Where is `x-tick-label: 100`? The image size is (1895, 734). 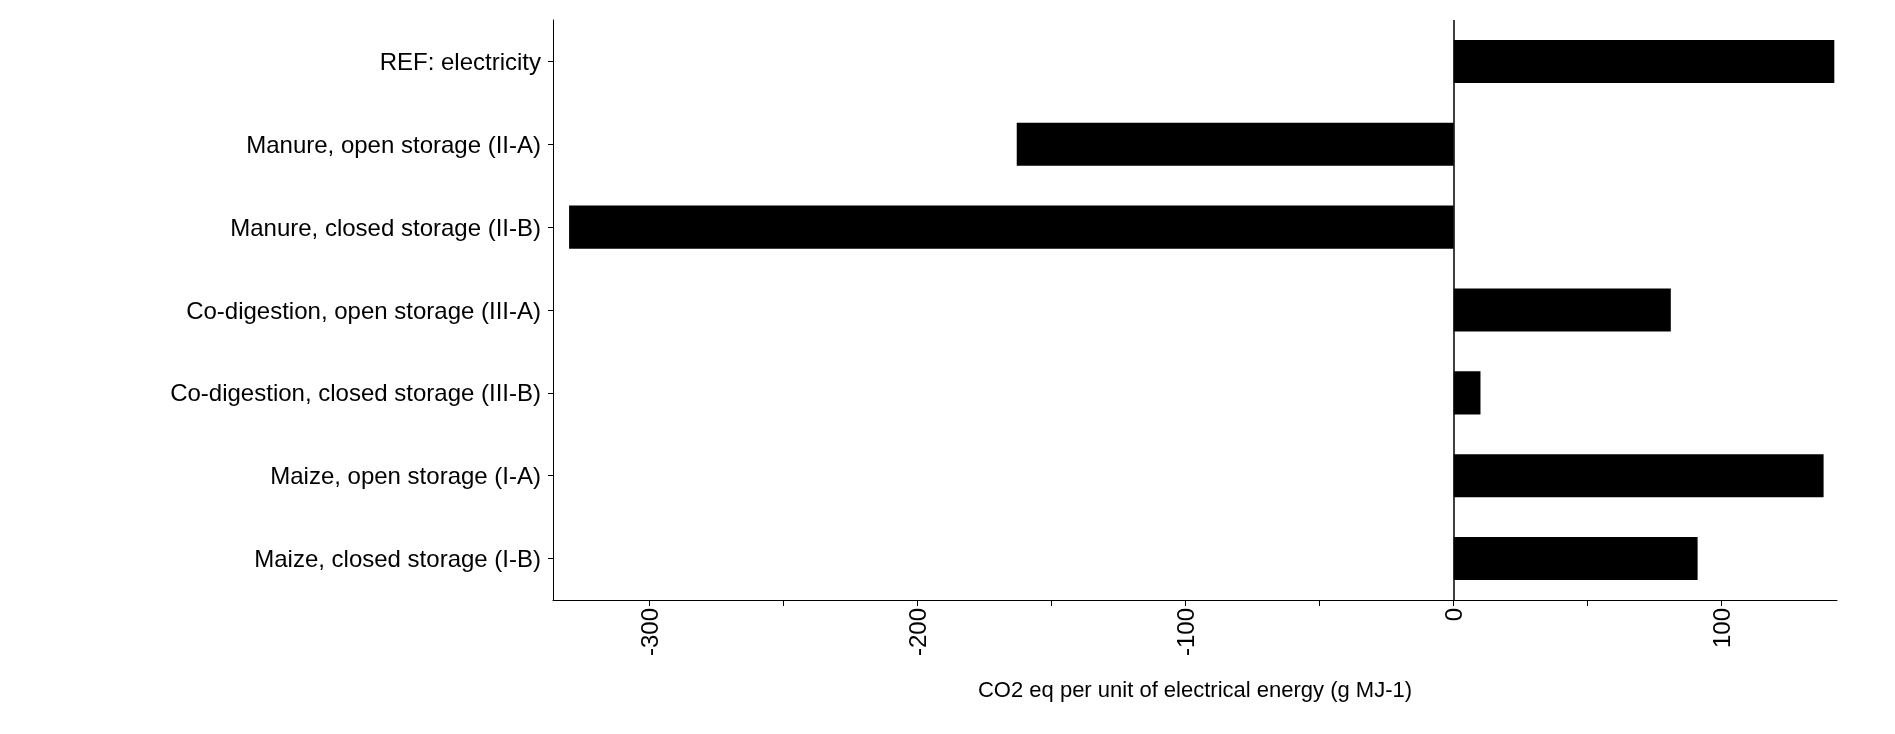 x-tick-label: 100 is located at coordinates (1722, 628).